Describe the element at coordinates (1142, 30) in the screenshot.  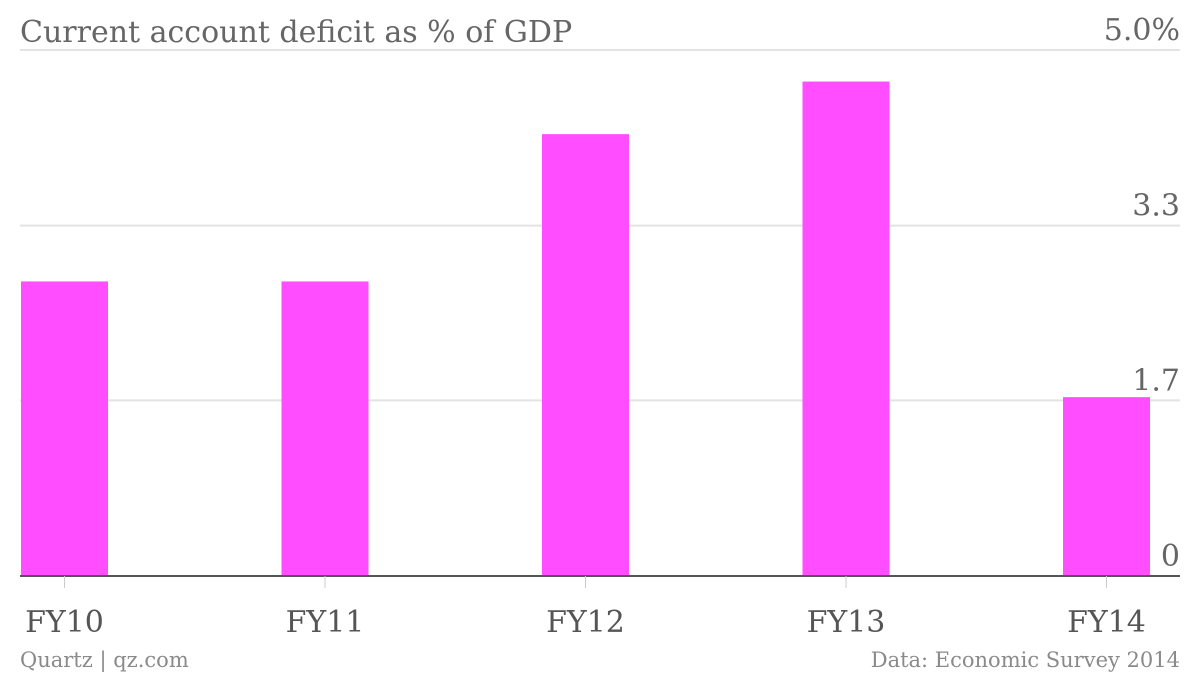
I see `y-tick-label: 5.0%` at that location.